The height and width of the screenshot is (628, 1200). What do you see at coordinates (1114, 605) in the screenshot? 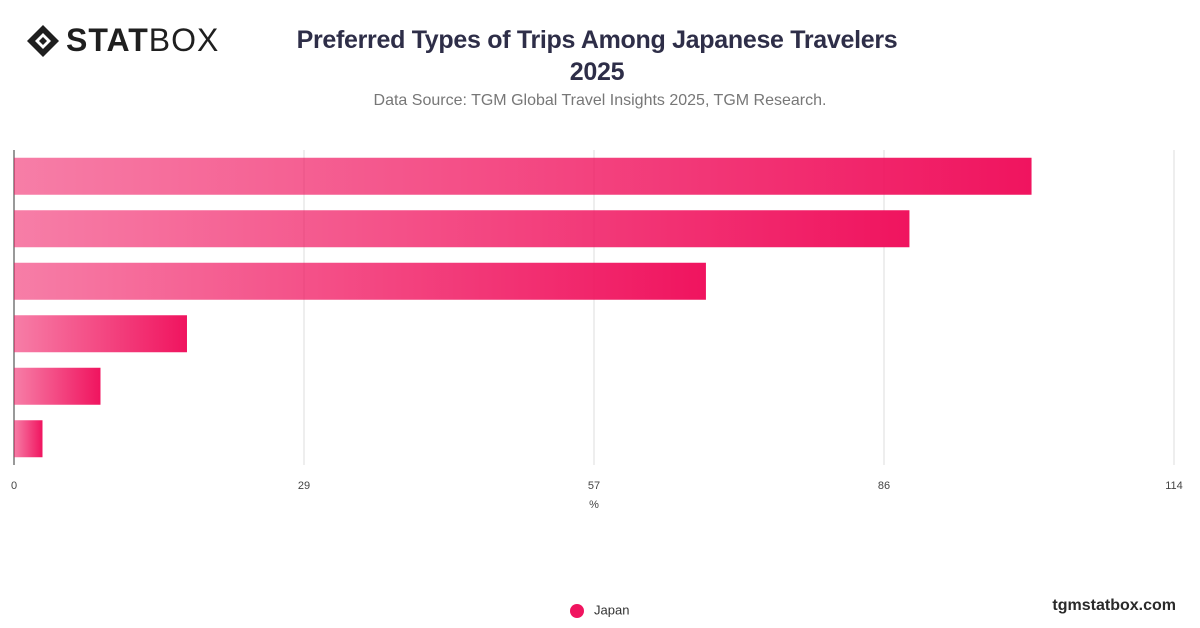
I see `site-link: tgmstatbox.com` at bounding box center [1114, 605].